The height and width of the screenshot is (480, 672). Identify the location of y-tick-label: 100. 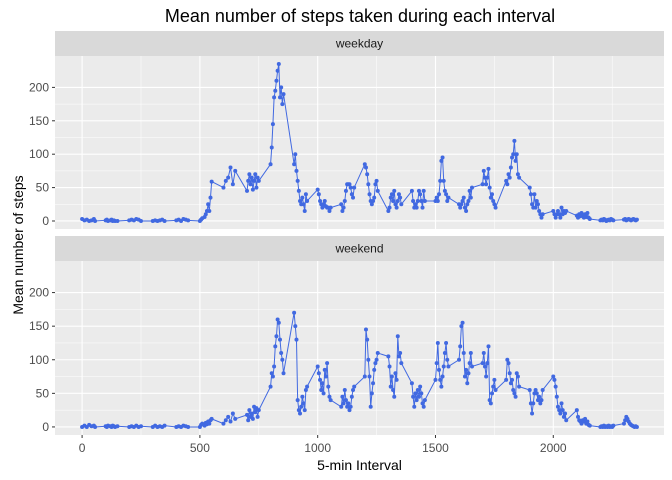
(39, 154).